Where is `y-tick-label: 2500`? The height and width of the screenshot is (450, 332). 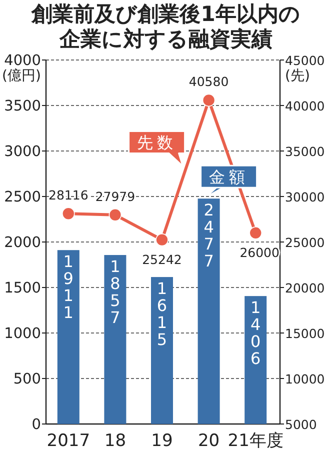
y-tick-label: 2500 is located at coordinates (22, 198).